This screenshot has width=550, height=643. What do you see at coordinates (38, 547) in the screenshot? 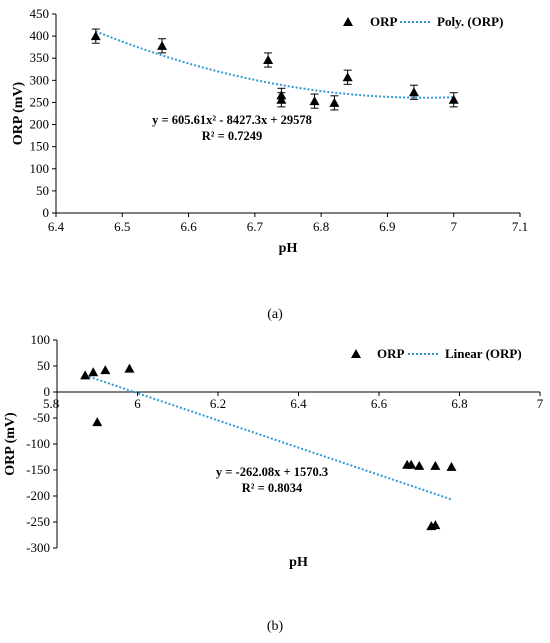
I see `y-tick-label: -300` at bounding box center [38, 547].